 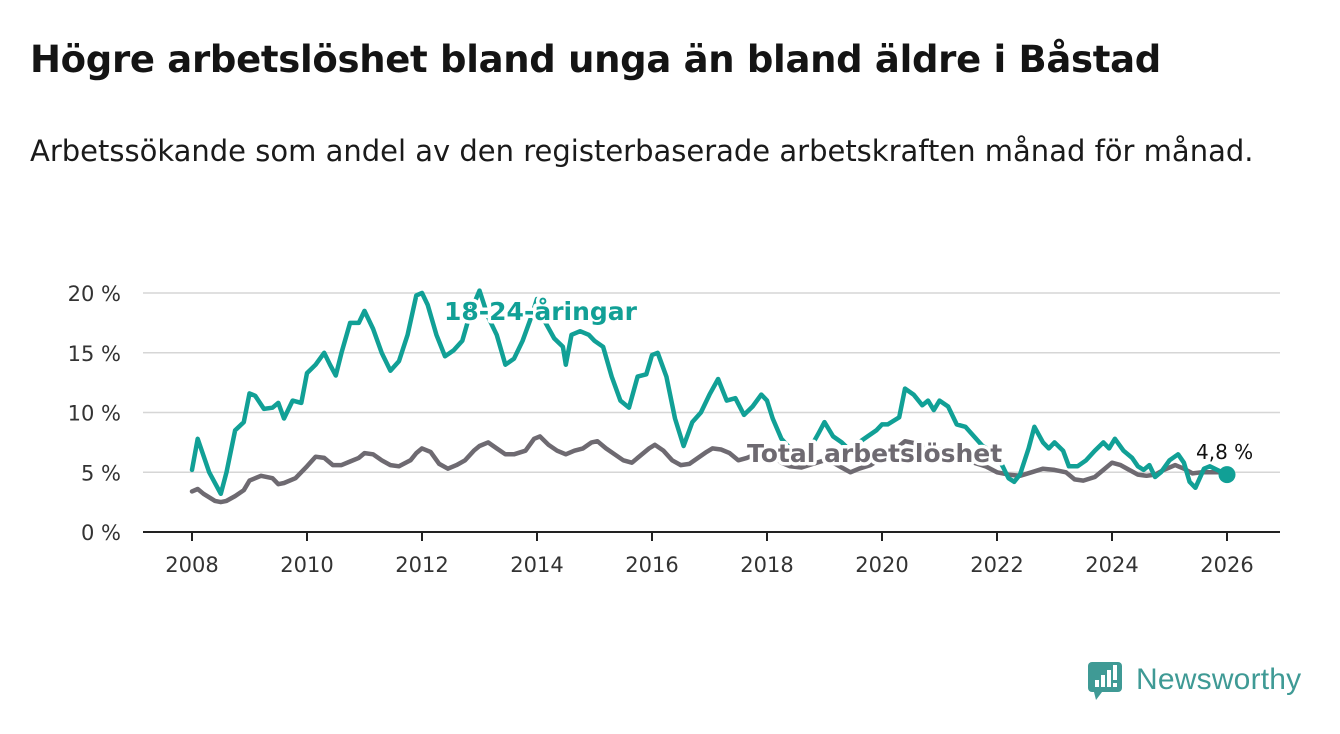 I want to click on y-tick-label: 10 %, so click(x=94, y=414).